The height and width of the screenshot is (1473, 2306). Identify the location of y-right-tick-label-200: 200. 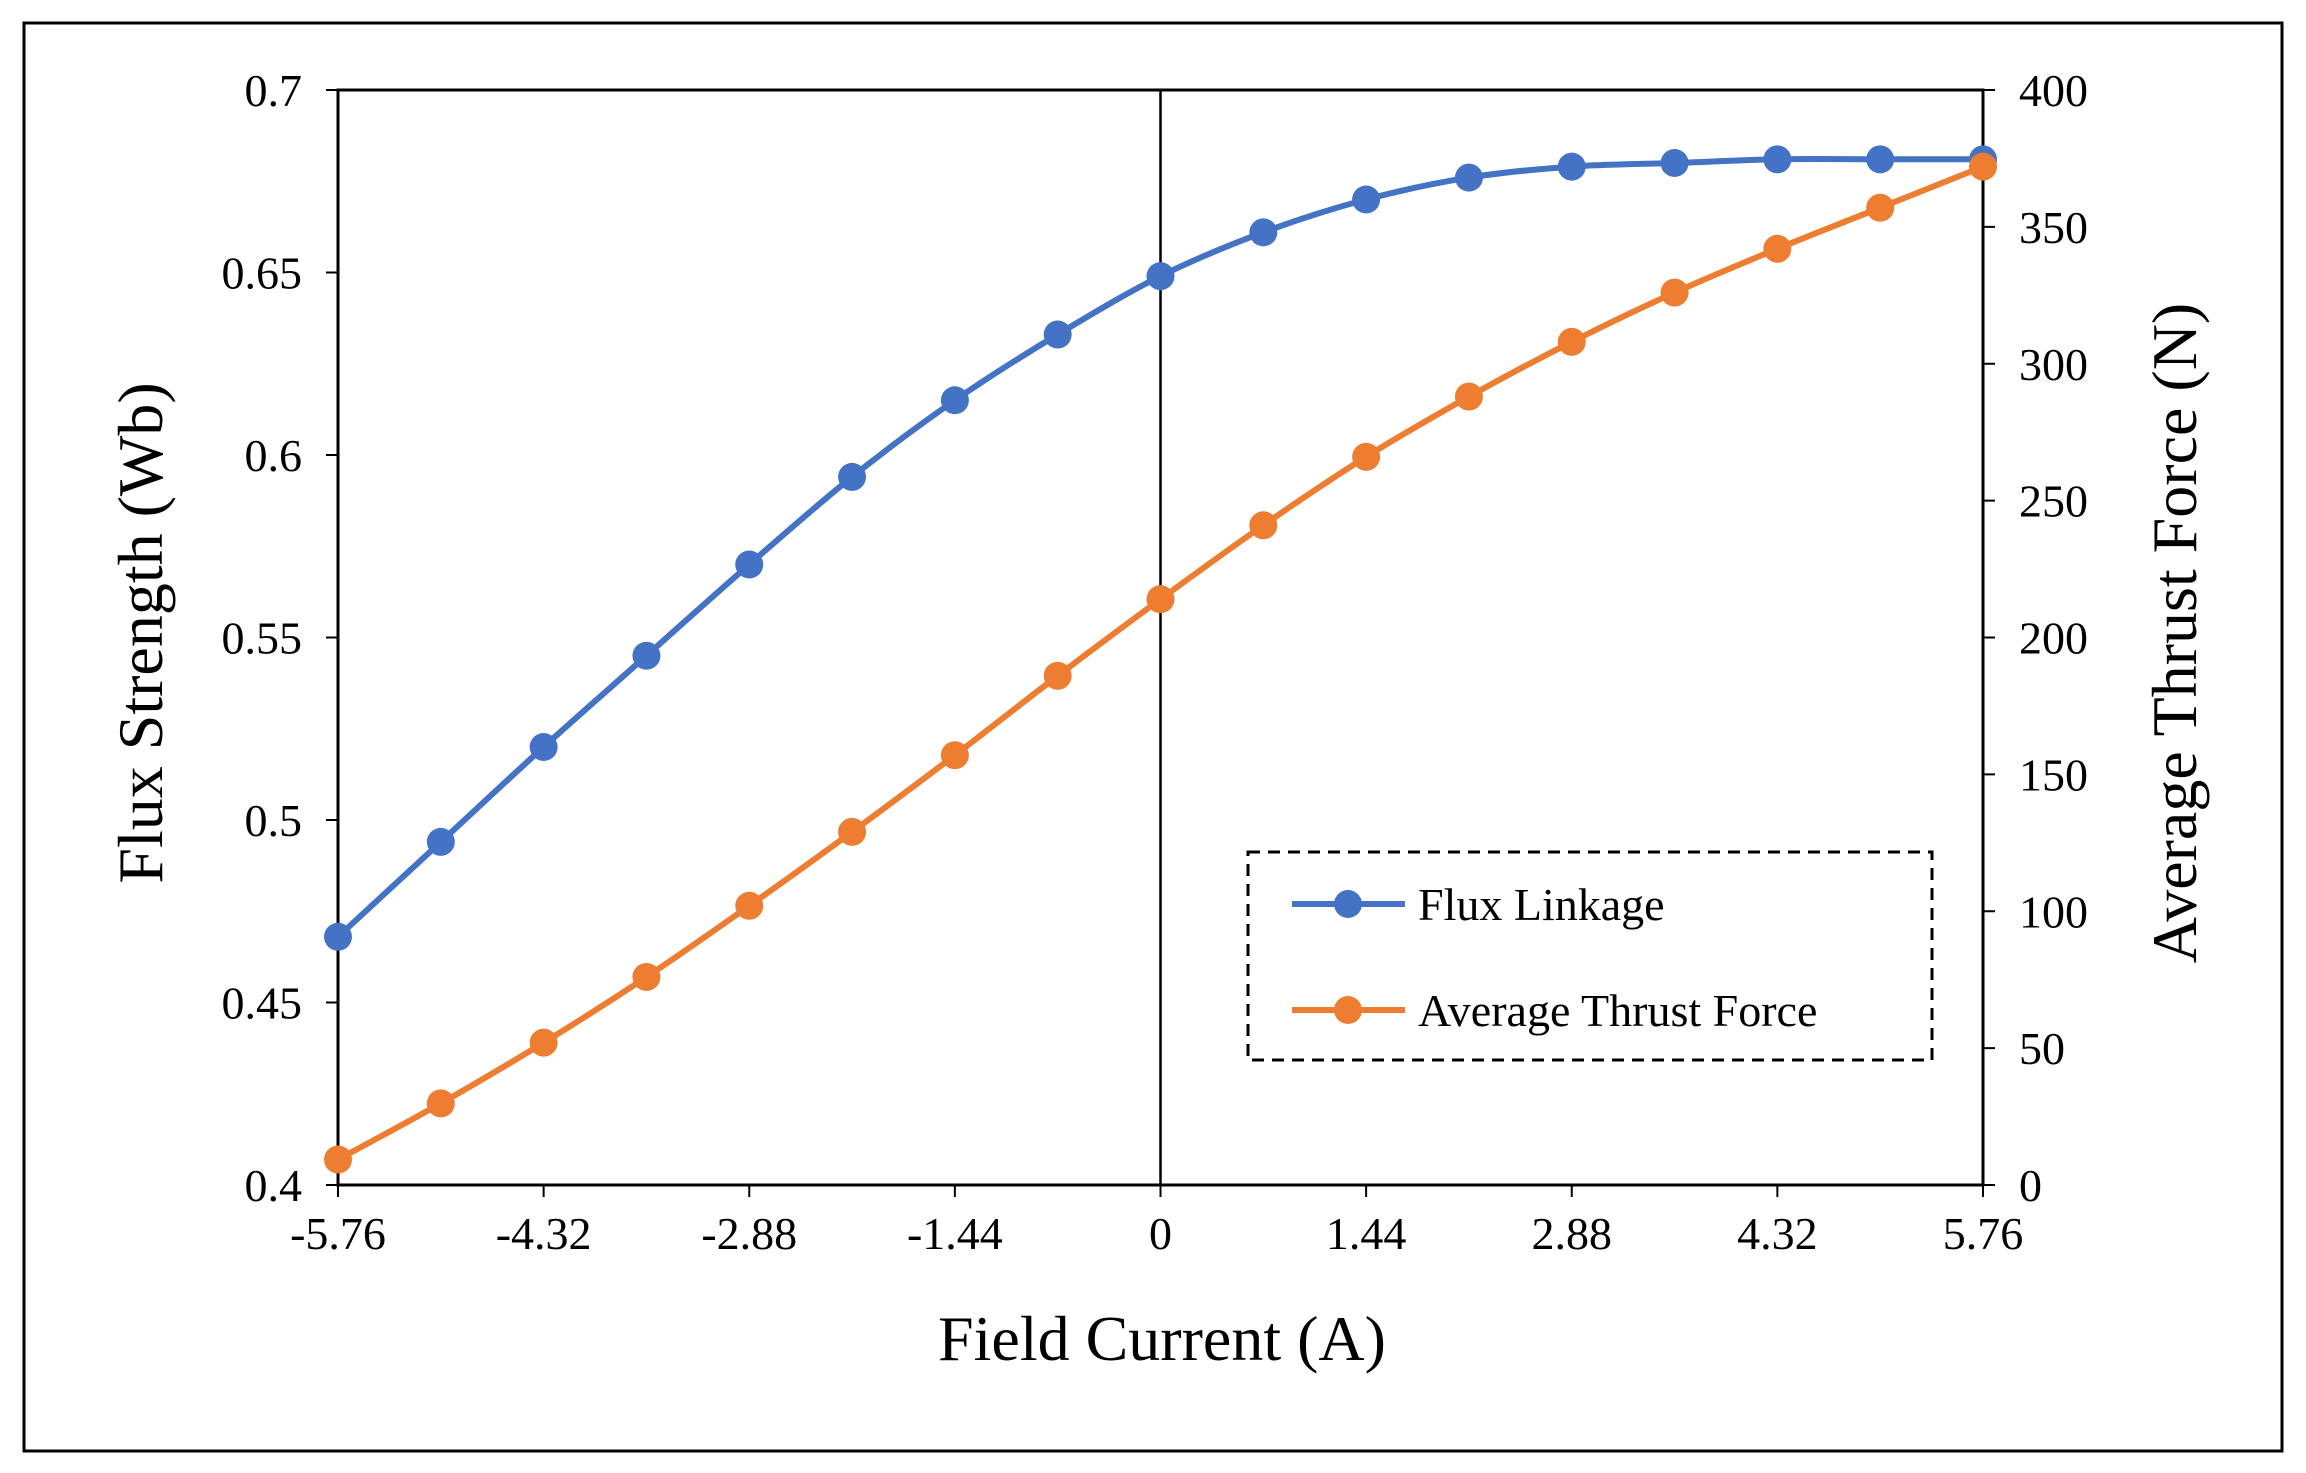
(2053, 638).